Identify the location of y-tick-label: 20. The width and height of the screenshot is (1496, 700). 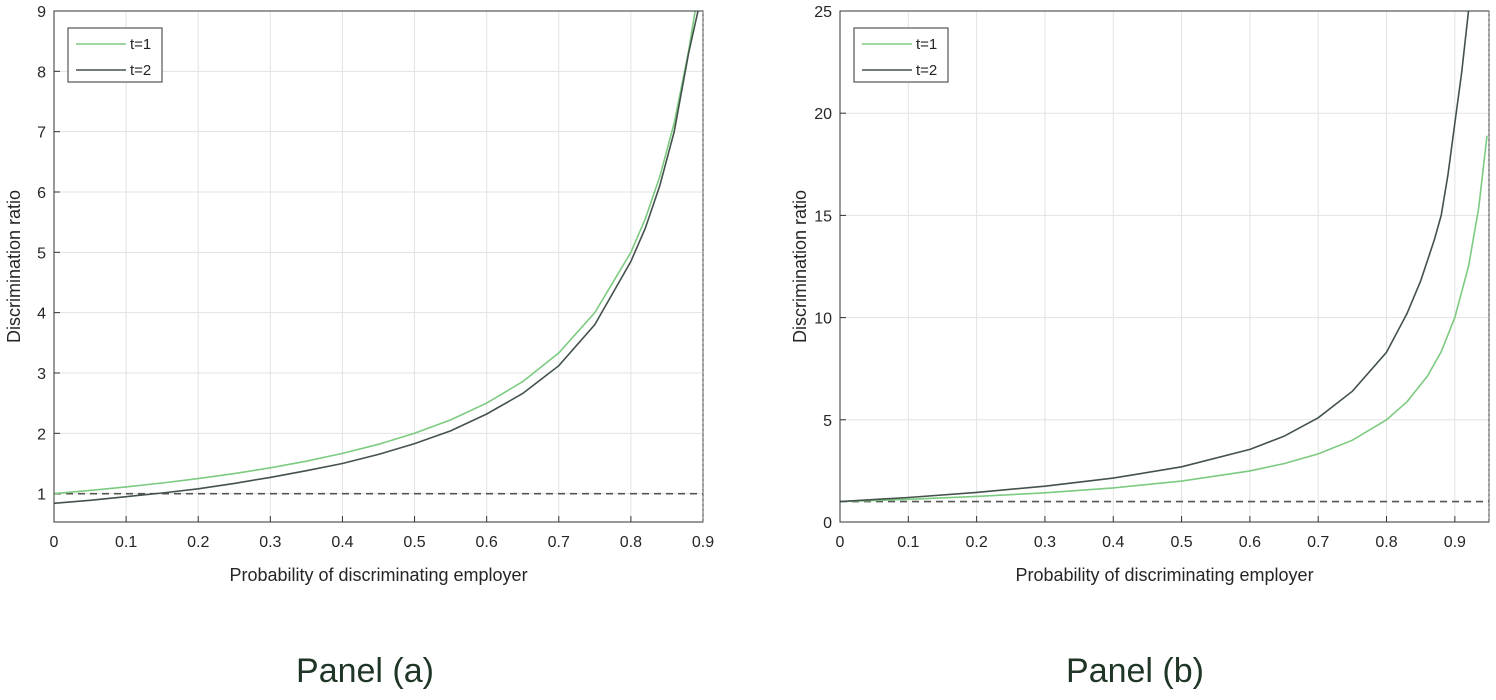
(823, 114).